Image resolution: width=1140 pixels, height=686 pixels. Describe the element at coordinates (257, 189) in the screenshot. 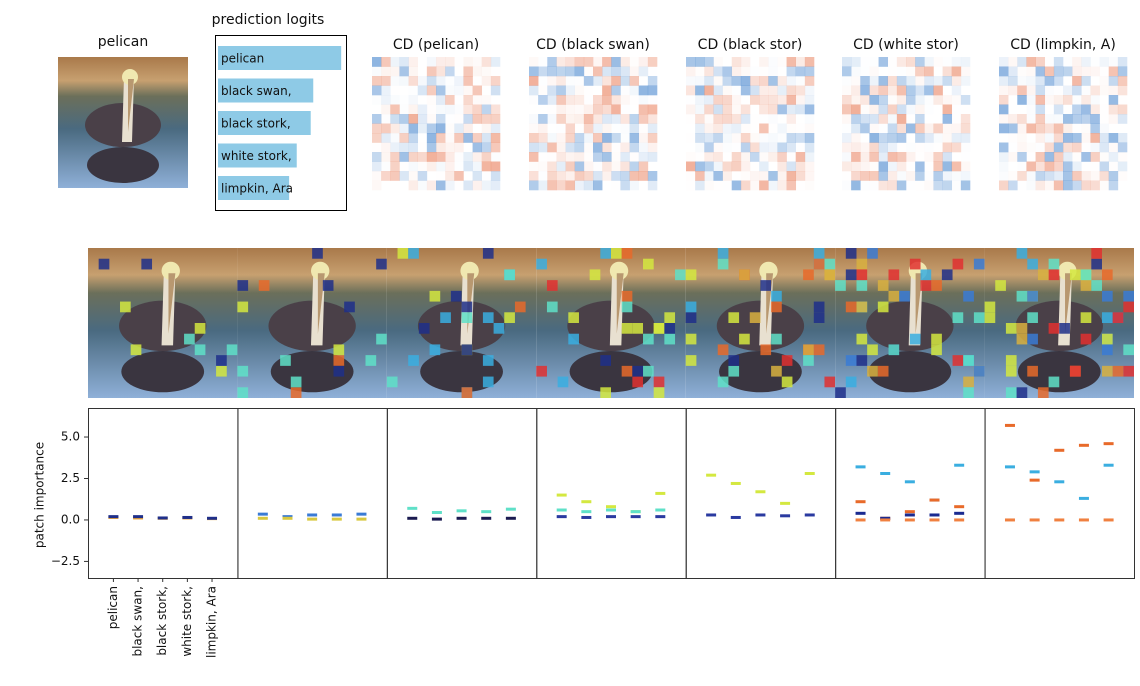

I see `logit-label: limpkin, Ara` at that location.